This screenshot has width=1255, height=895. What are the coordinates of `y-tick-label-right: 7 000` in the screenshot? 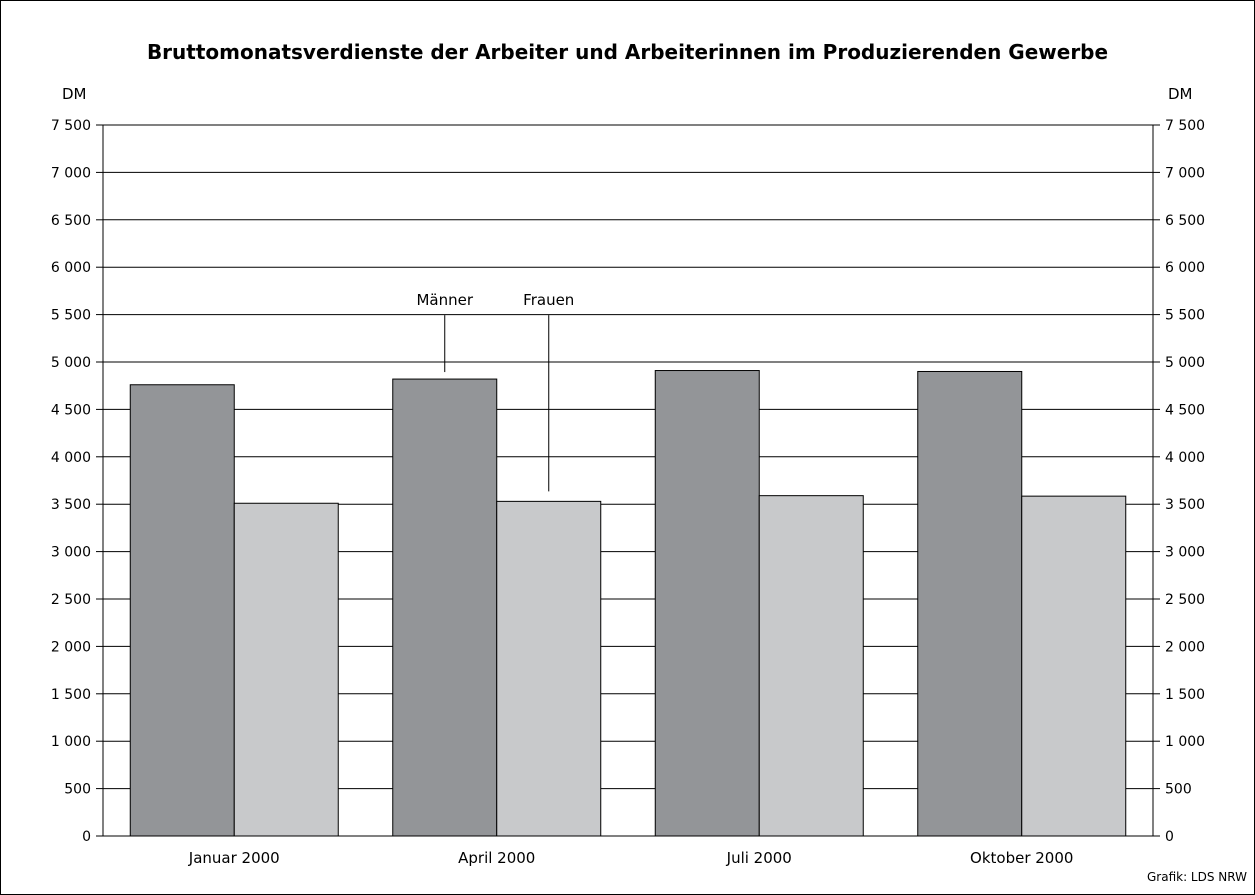 It's located at (1185, 173).